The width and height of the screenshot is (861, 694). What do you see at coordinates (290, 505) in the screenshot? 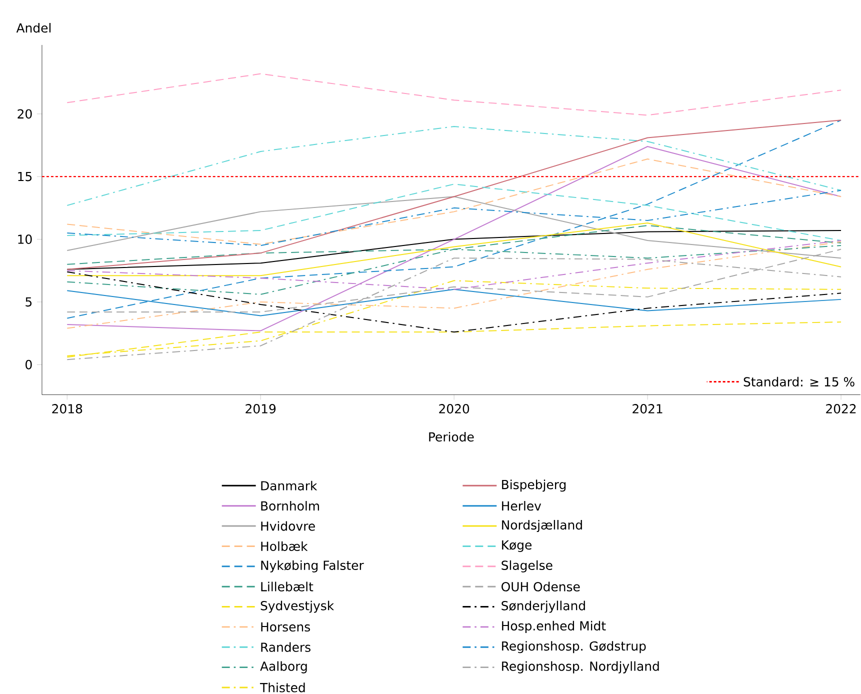
I see `legend-label: Bornholm` at bounding box center [290, 505].